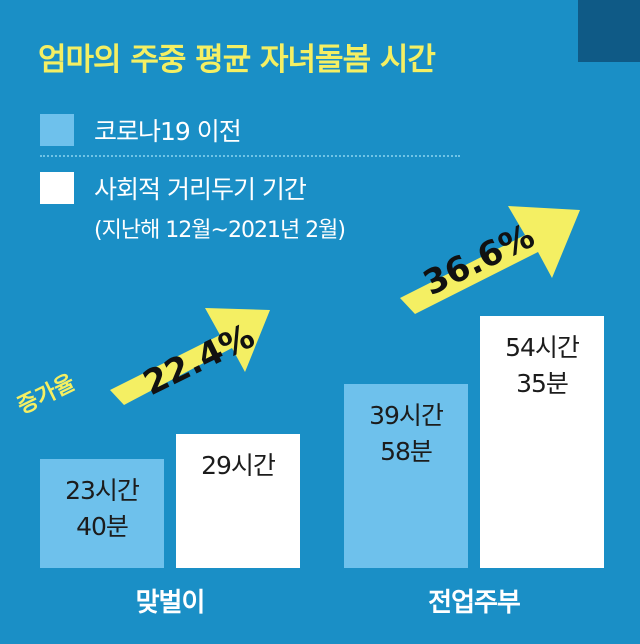 The height and width of the screenshot is (644, 640). What do you see at coordinates (170, 603) in the screenshot?
I see `category-label-1: 맞벌이` at bounding box center [170, 603].